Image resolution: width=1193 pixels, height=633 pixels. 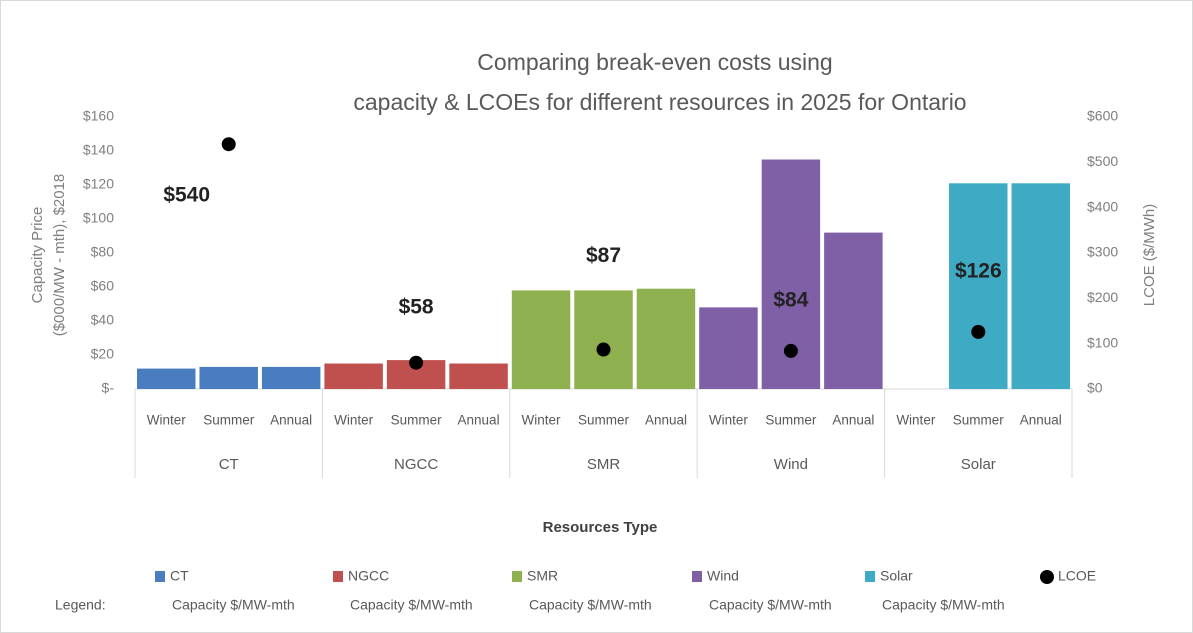 I want to click on x-axis-label: Resources Type, so click(x=600, y=527).